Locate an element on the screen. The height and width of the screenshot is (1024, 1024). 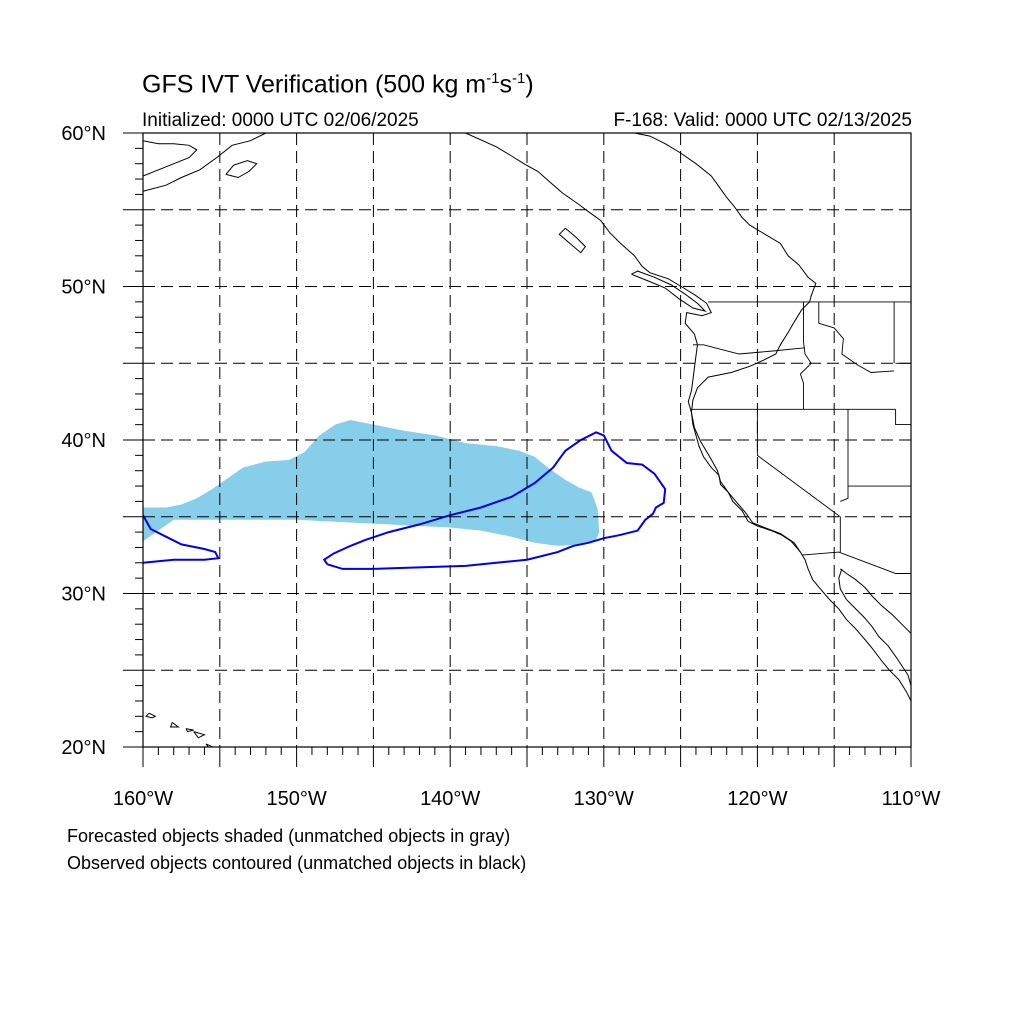
initialized-label: Initialized: 0000 UTC 02/06/2025 is located at coordinates (280, 120).